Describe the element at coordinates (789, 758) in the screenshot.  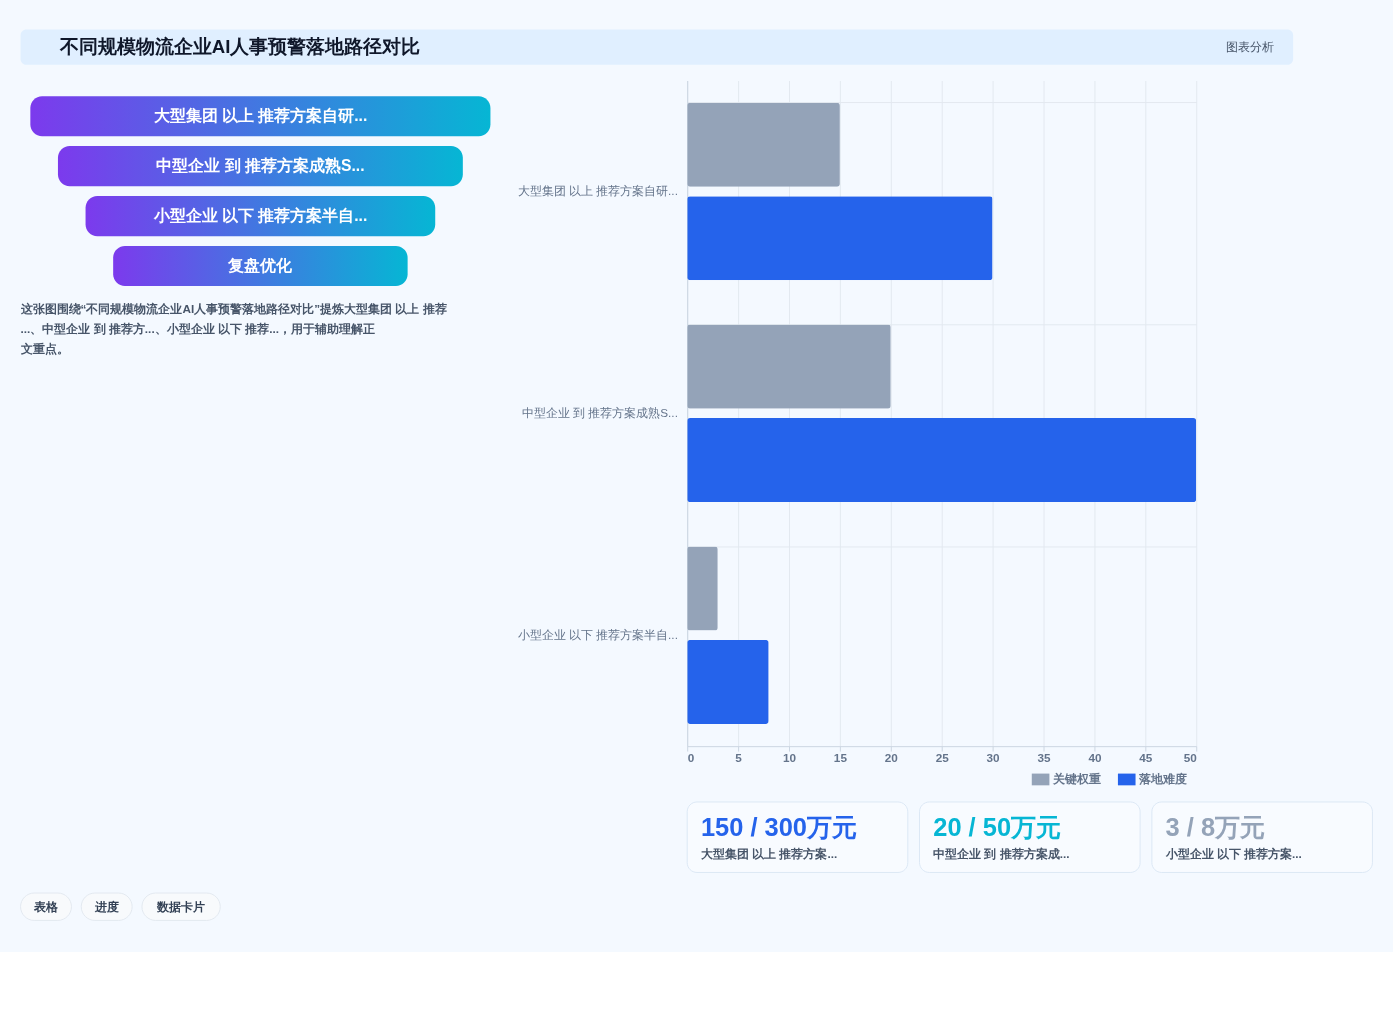
I see `x-tick-label: 10` at that location.